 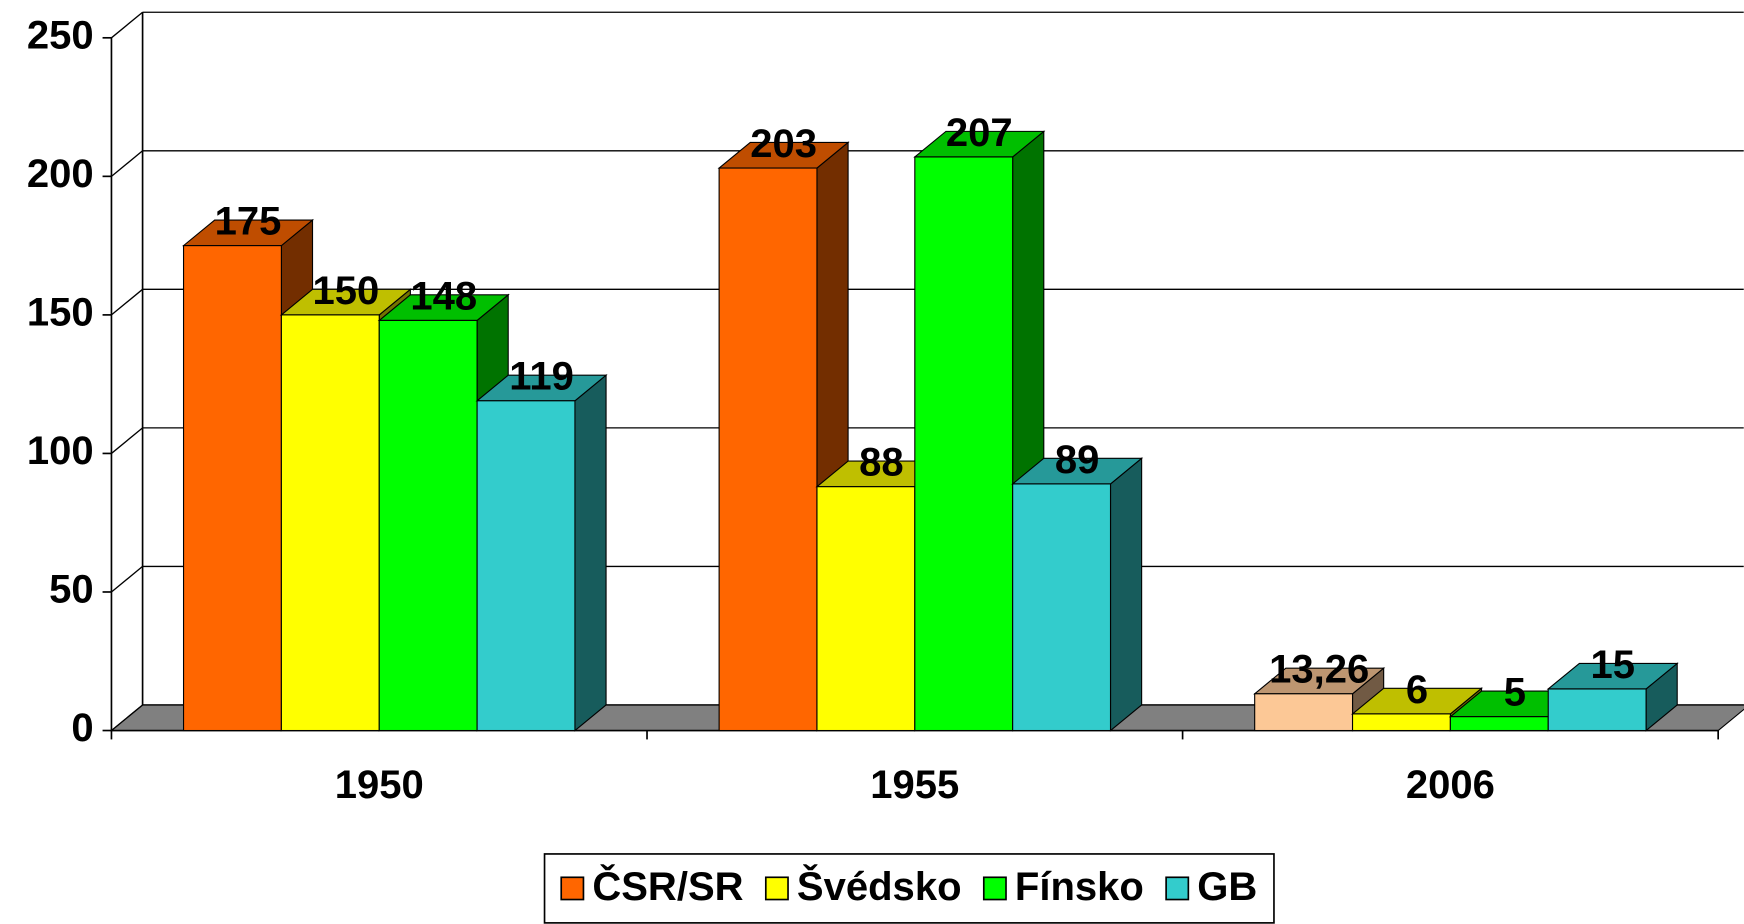 I want to click on y-tick-label: 200, so click(x=60, y=174).